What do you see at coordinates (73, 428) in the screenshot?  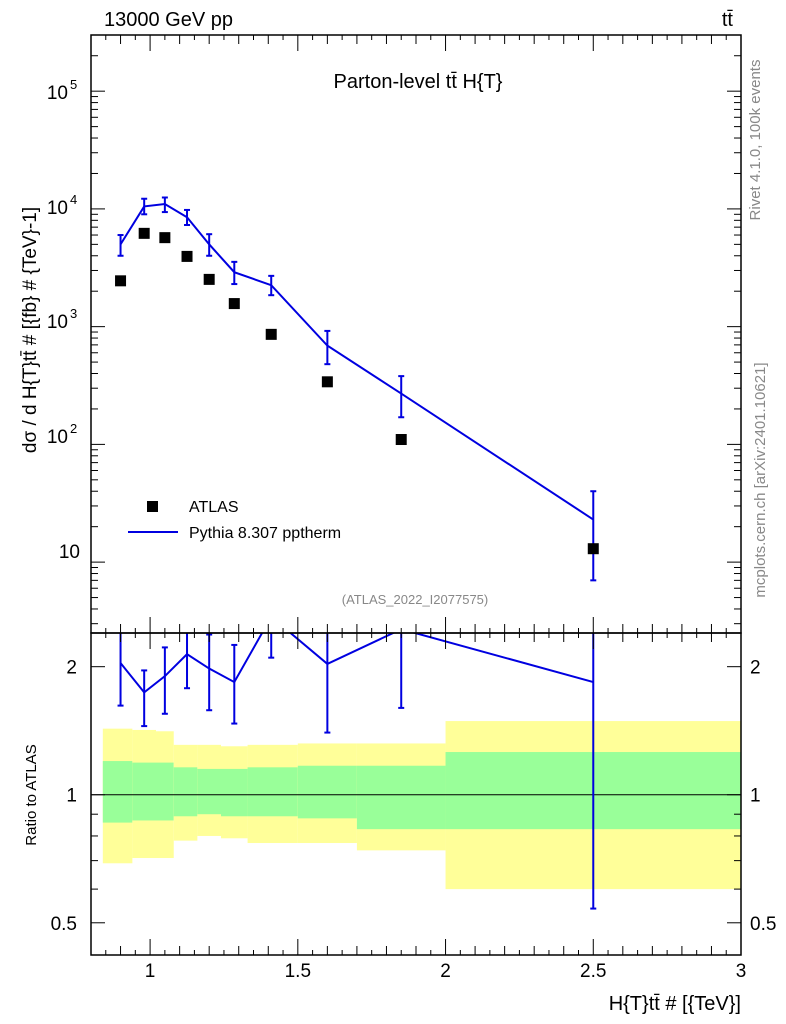 I see `y-tick-exponent: 2` at bounding box center [73, 428].